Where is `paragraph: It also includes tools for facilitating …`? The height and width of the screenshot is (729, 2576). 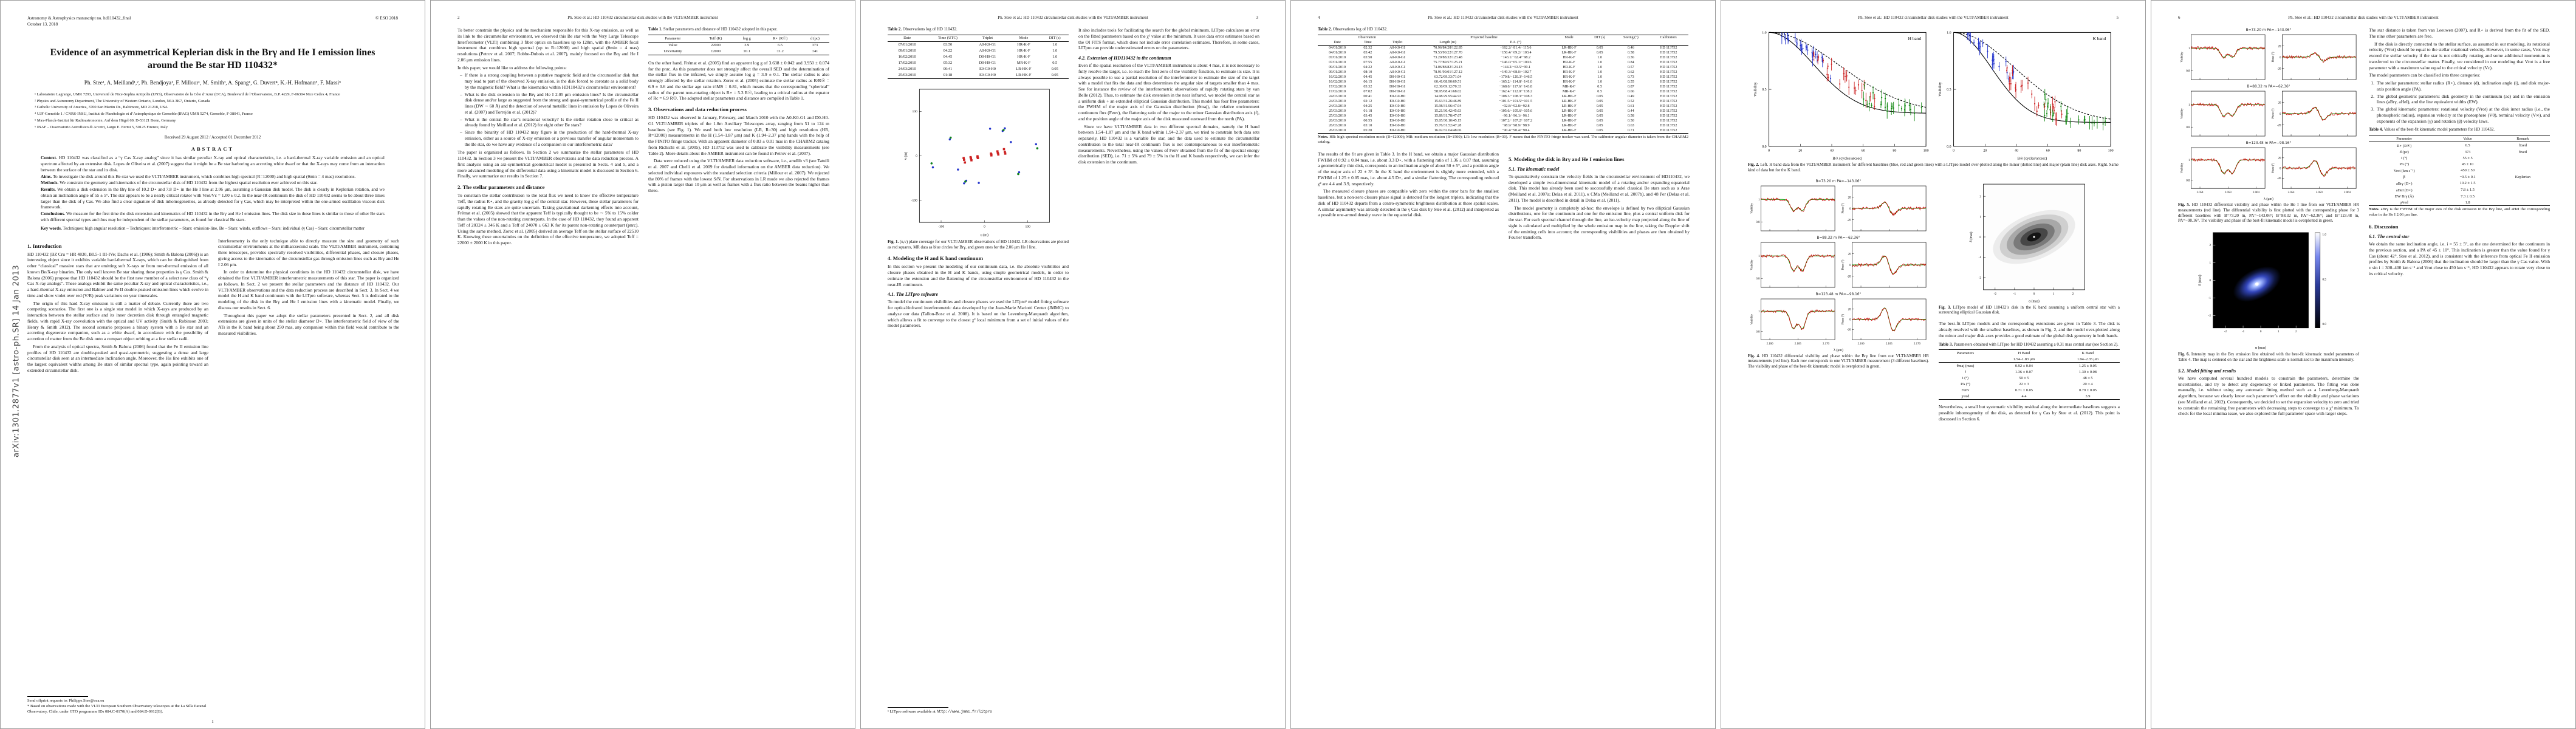
paragraph: It also includes tools for facilitating … is located at coordinates (1168, 39).